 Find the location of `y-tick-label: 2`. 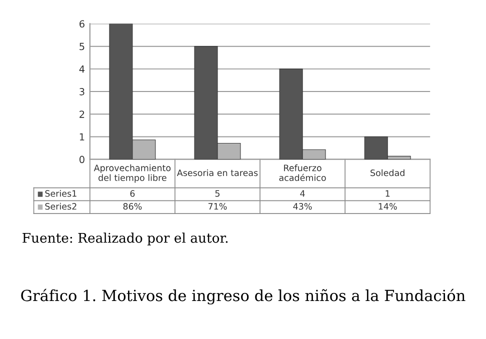

y-tick-label: 2 is located at coordinates (82, 114).